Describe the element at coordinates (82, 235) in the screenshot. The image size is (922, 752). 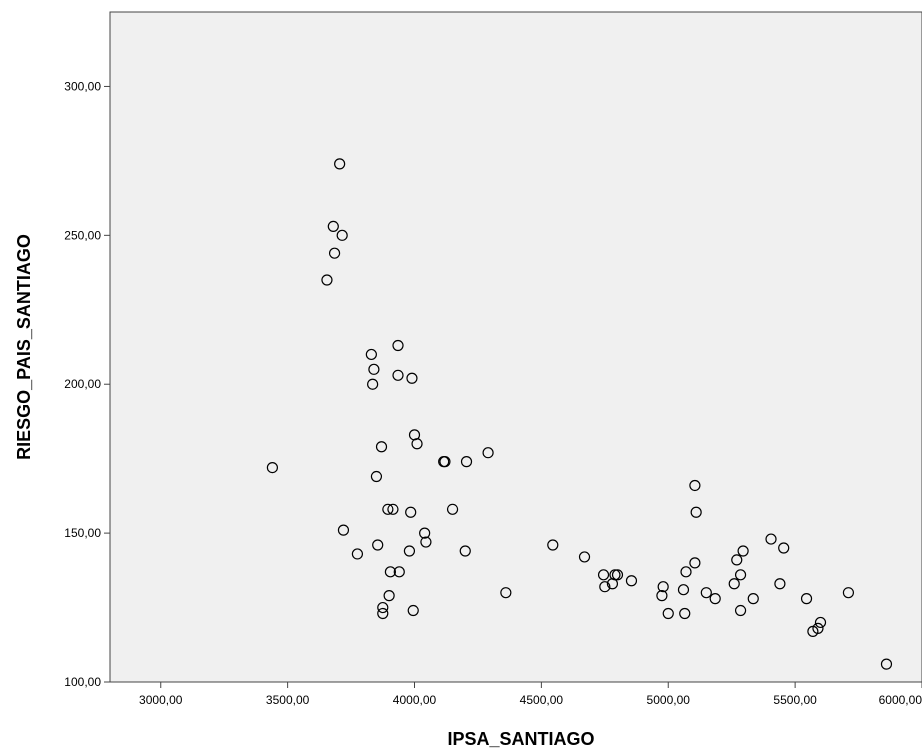
I see `y-tick-label: 250,00` at that location.